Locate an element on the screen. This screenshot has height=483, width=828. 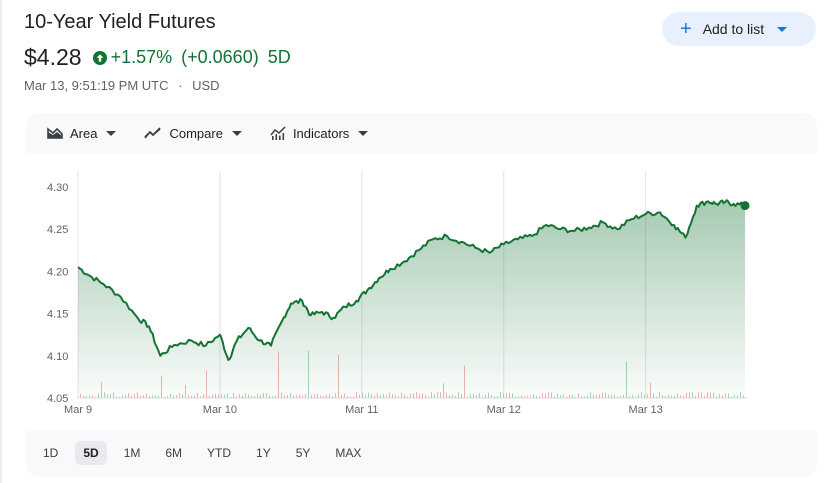
add-to-list-button: + Add to list is located at coordinates (739, 29).